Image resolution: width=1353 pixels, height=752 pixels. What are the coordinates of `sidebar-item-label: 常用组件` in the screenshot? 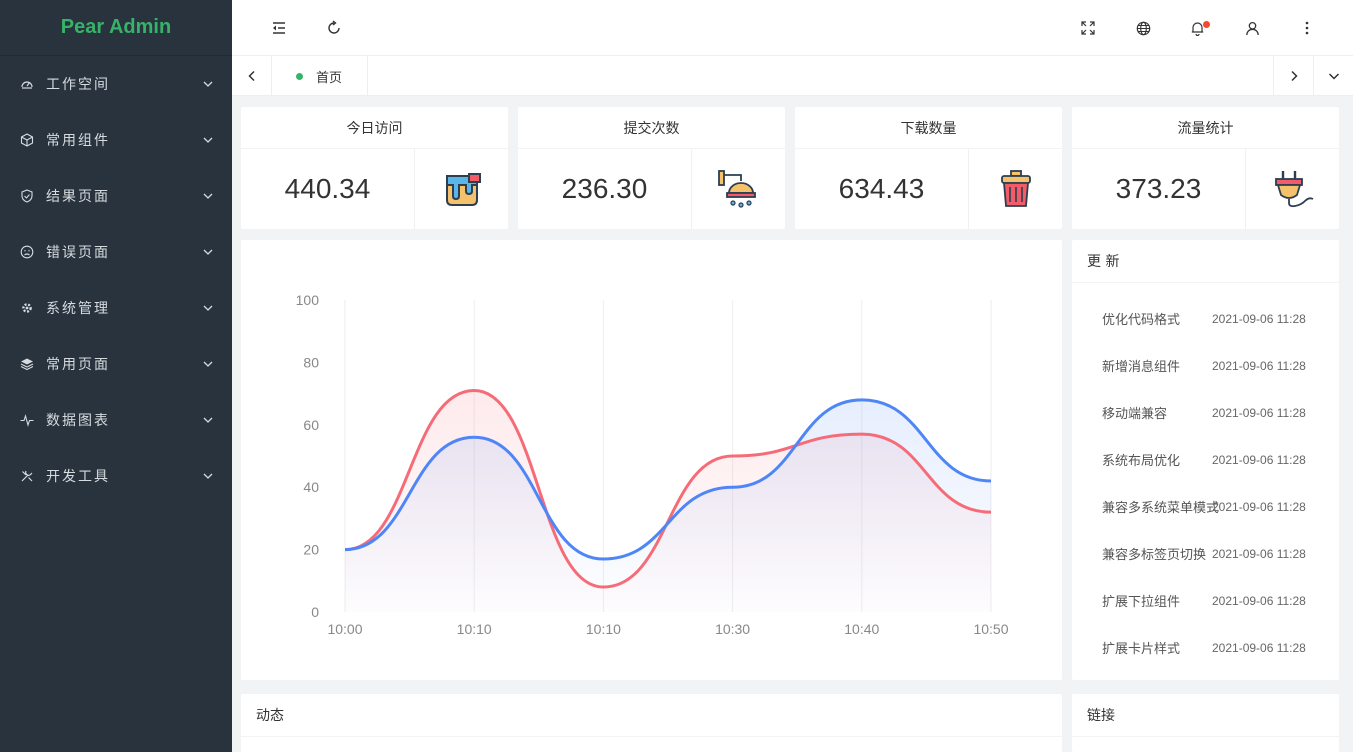 It's located at (78, 141).